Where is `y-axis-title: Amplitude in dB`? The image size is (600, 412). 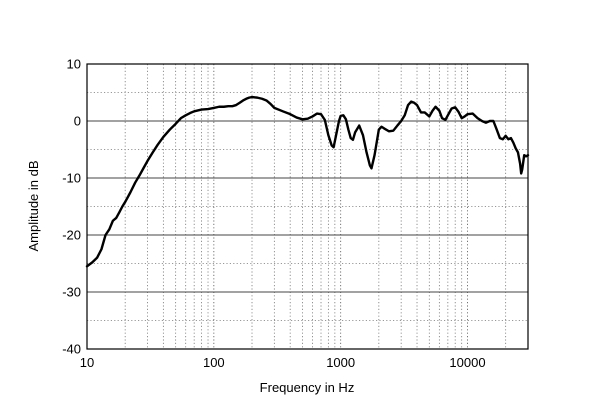 y-axis-title: Amplitude in dB is located at coordinates (33, 205).